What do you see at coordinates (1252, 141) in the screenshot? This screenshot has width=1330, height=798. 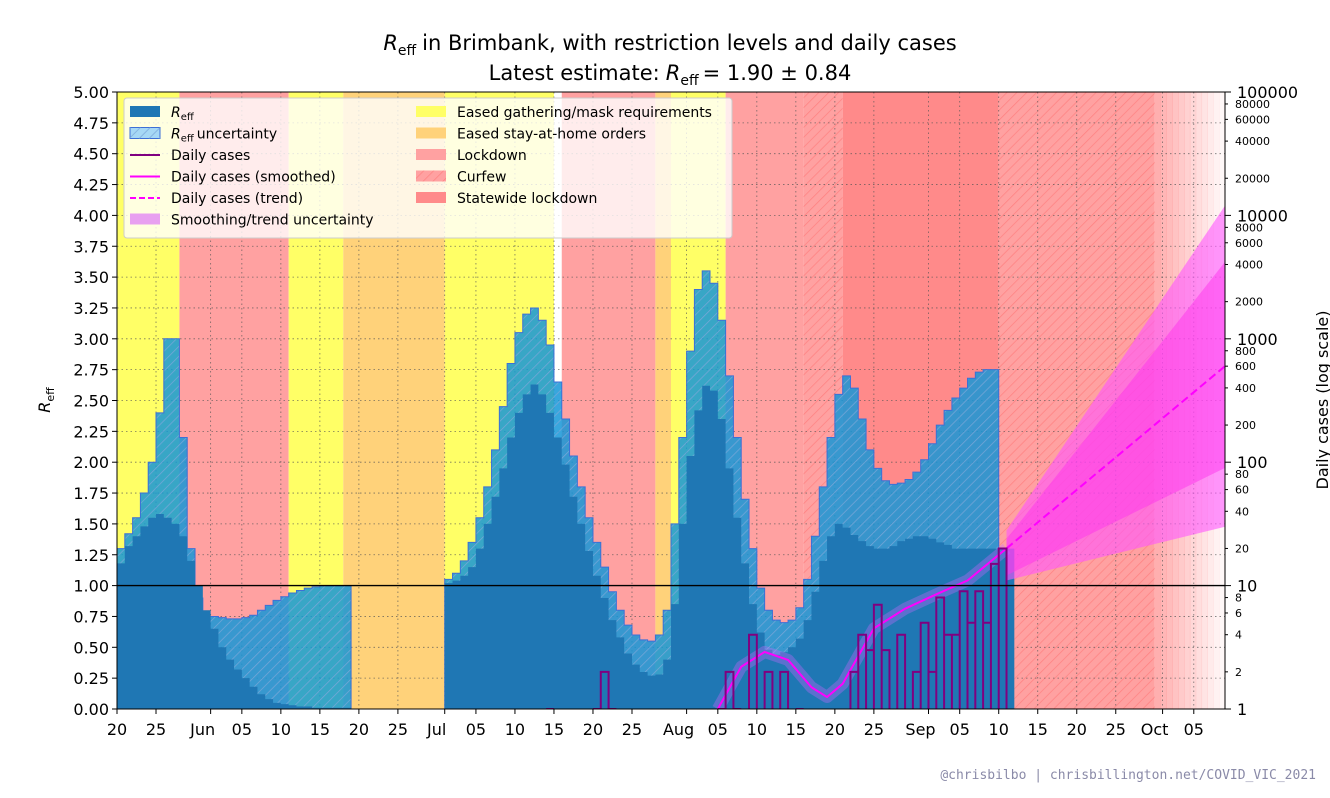 I see `y-right-minor-tick-label: 40000` at bounding box center [1252, 141].